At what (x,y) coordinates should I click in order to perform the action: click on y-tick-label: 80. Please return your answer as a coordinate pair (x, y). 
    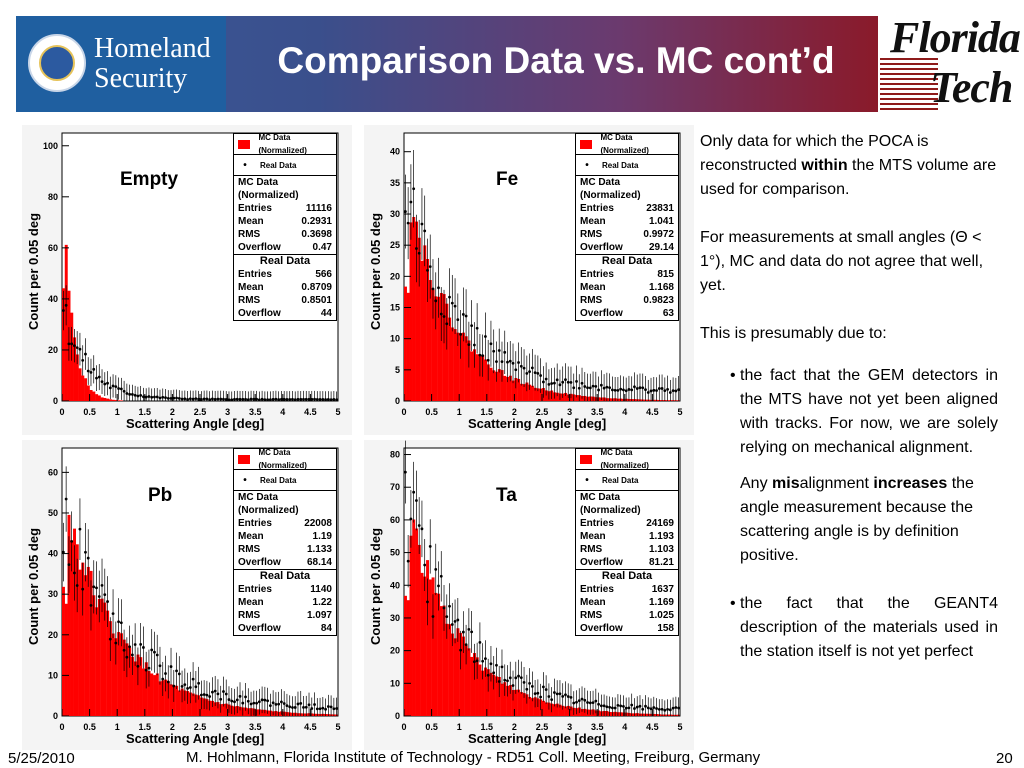
    Looking at the image, I should click on (395, 455).